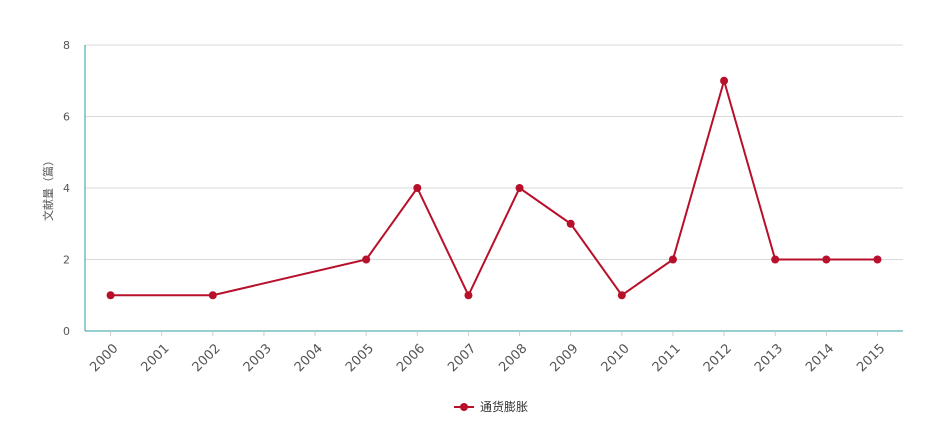 The image size is (933, 424). Describe the element at coordinates (513, 358) in the screenshot. I see `x-tick-label: 2008` at that location.